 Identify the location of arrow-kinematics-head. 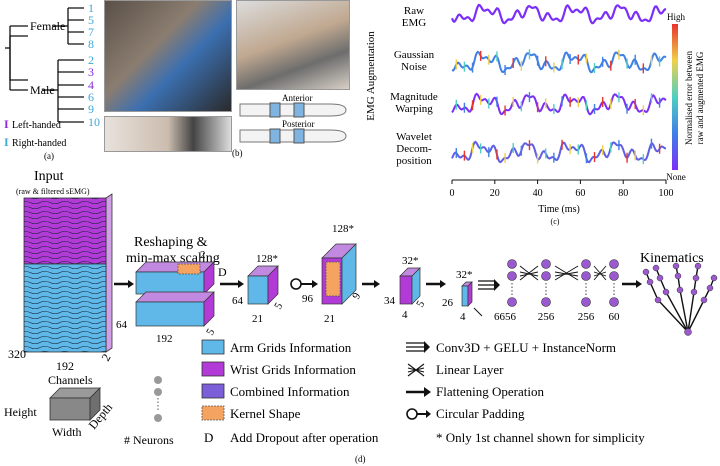
(639, 284).